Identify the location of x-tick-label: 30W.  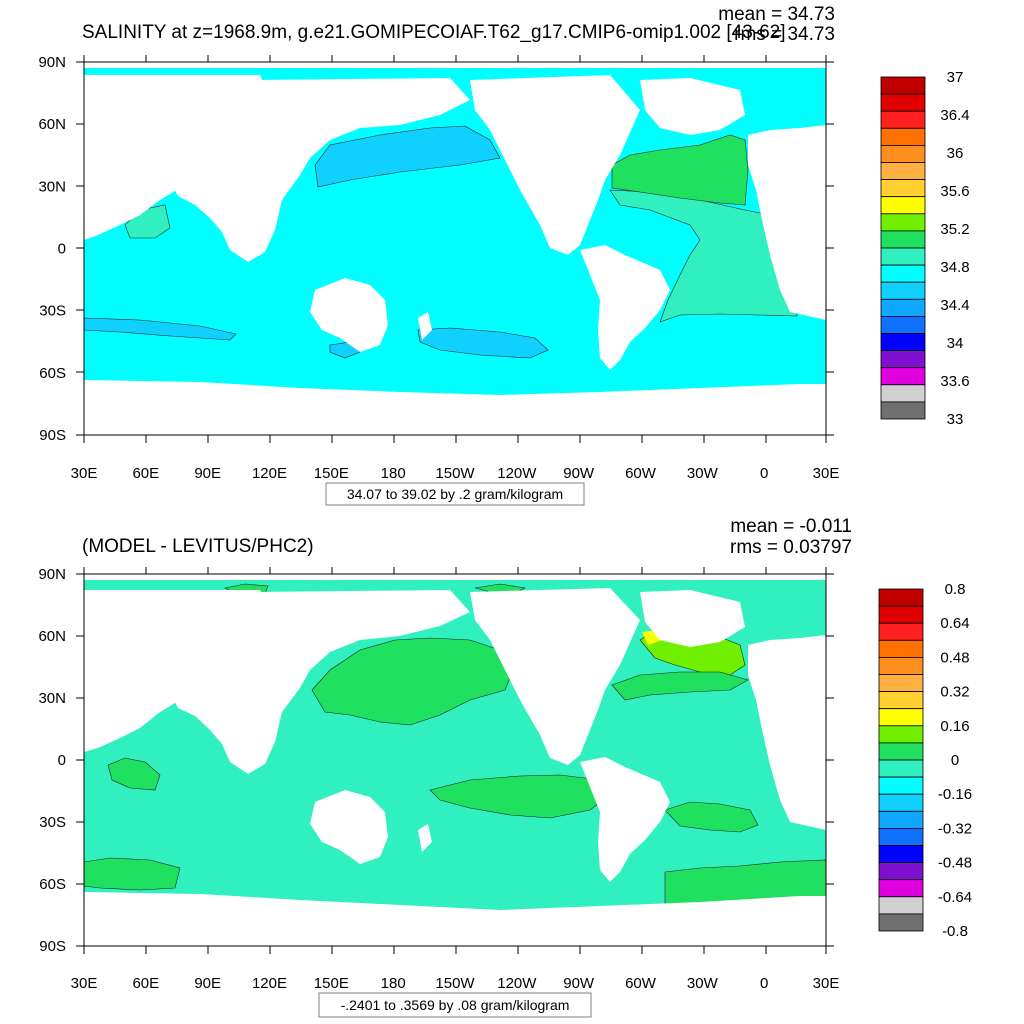
(703, 983).